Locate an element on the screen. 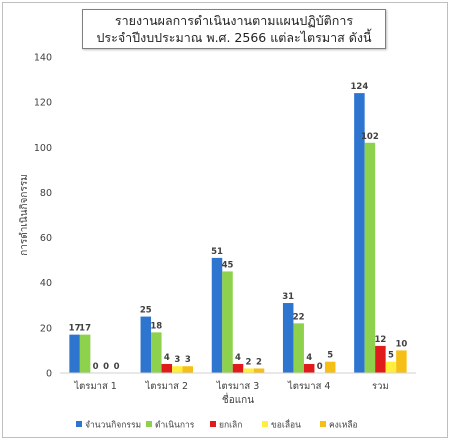  y-axis-title: การดำเนินกิจกรรม is located at coordinates (24, 215).